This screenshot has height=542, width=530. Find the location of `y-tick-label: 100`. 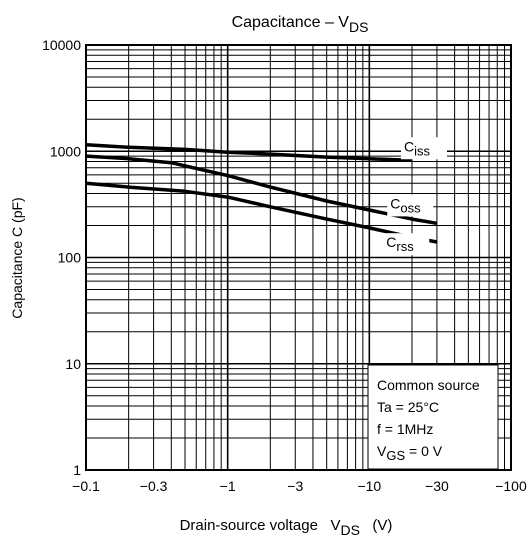

y-tick-label: 100 is located at coordinates (70, 258).